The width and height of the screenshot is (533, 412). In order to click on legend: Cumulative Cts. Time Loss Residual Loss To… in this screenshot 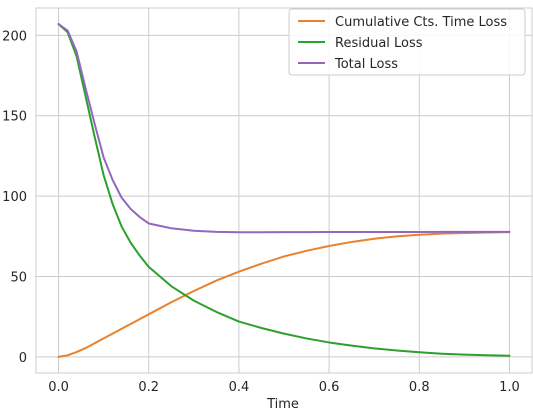, I will do `click(407, 42)`.